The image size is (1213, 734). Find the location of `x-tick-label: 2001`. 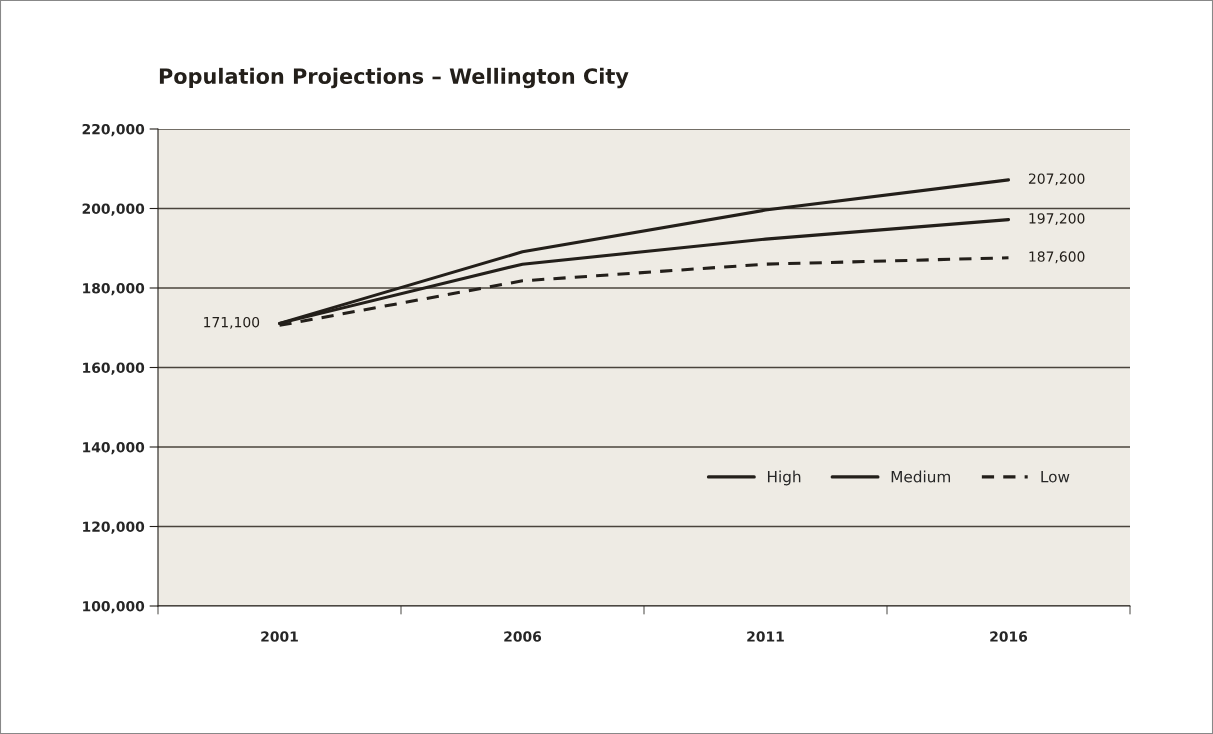

x-tick-label: 2001 is located at coordinates (279, 636).